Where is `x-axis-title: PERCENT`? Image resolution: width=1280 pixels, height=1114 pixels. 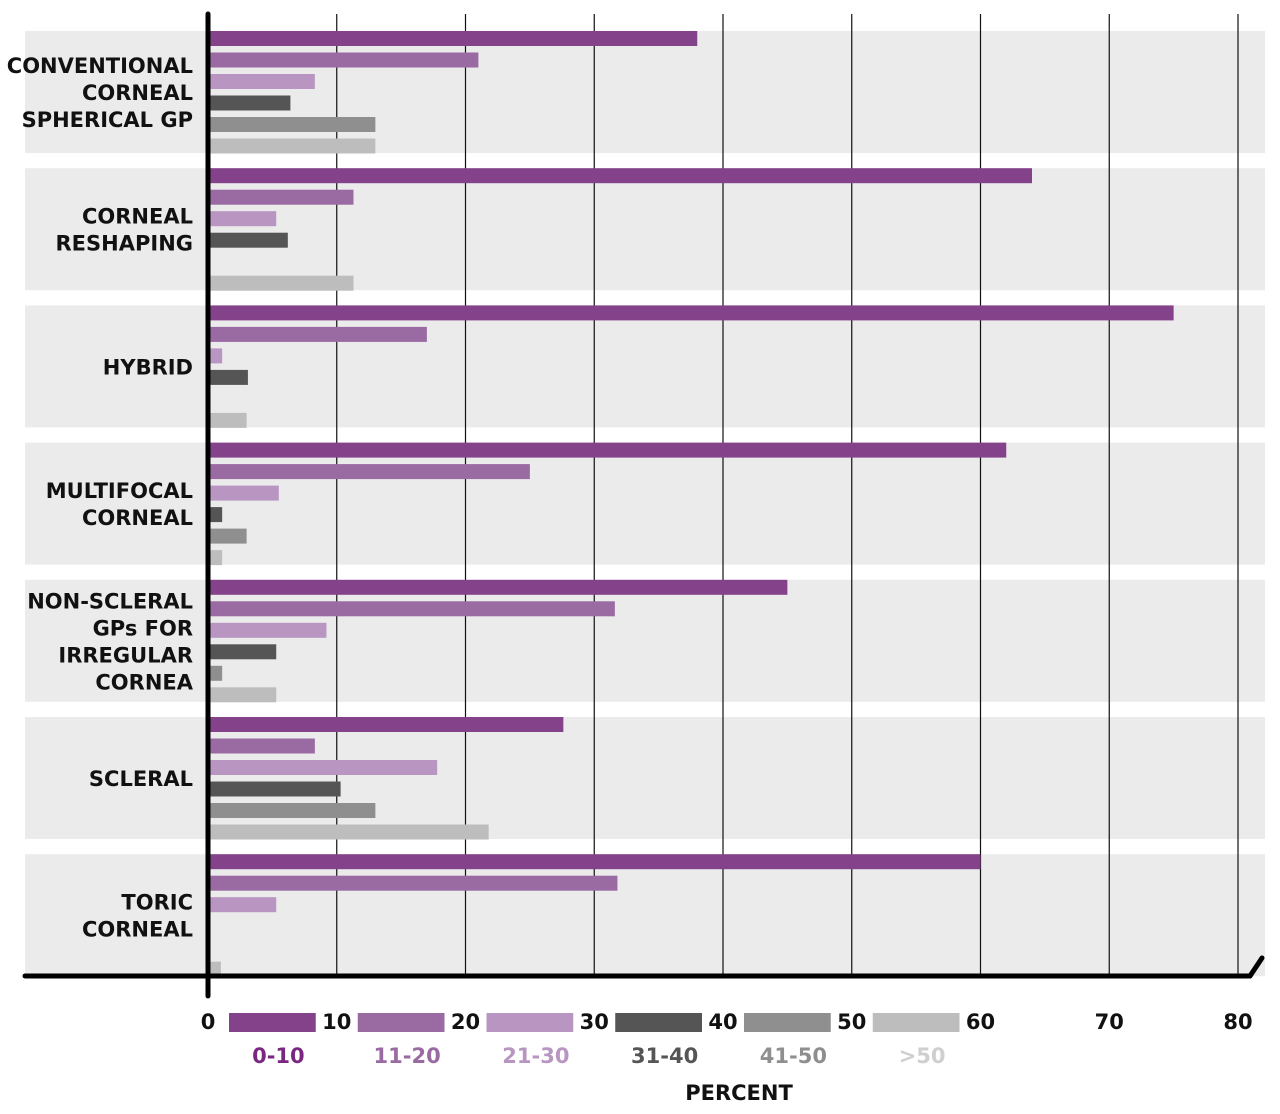 x-axis-title: PERCENT is located at coordinates (739, 1093).